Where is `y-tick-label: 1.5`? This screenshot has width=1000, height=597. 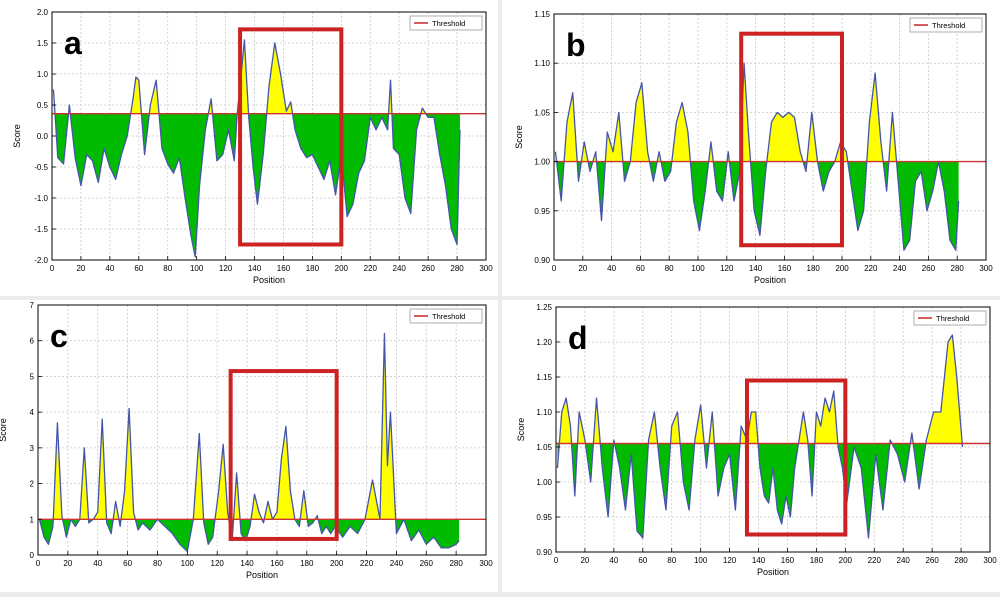
y-tick-label: 1.5 is located at coordinates (43, 43).